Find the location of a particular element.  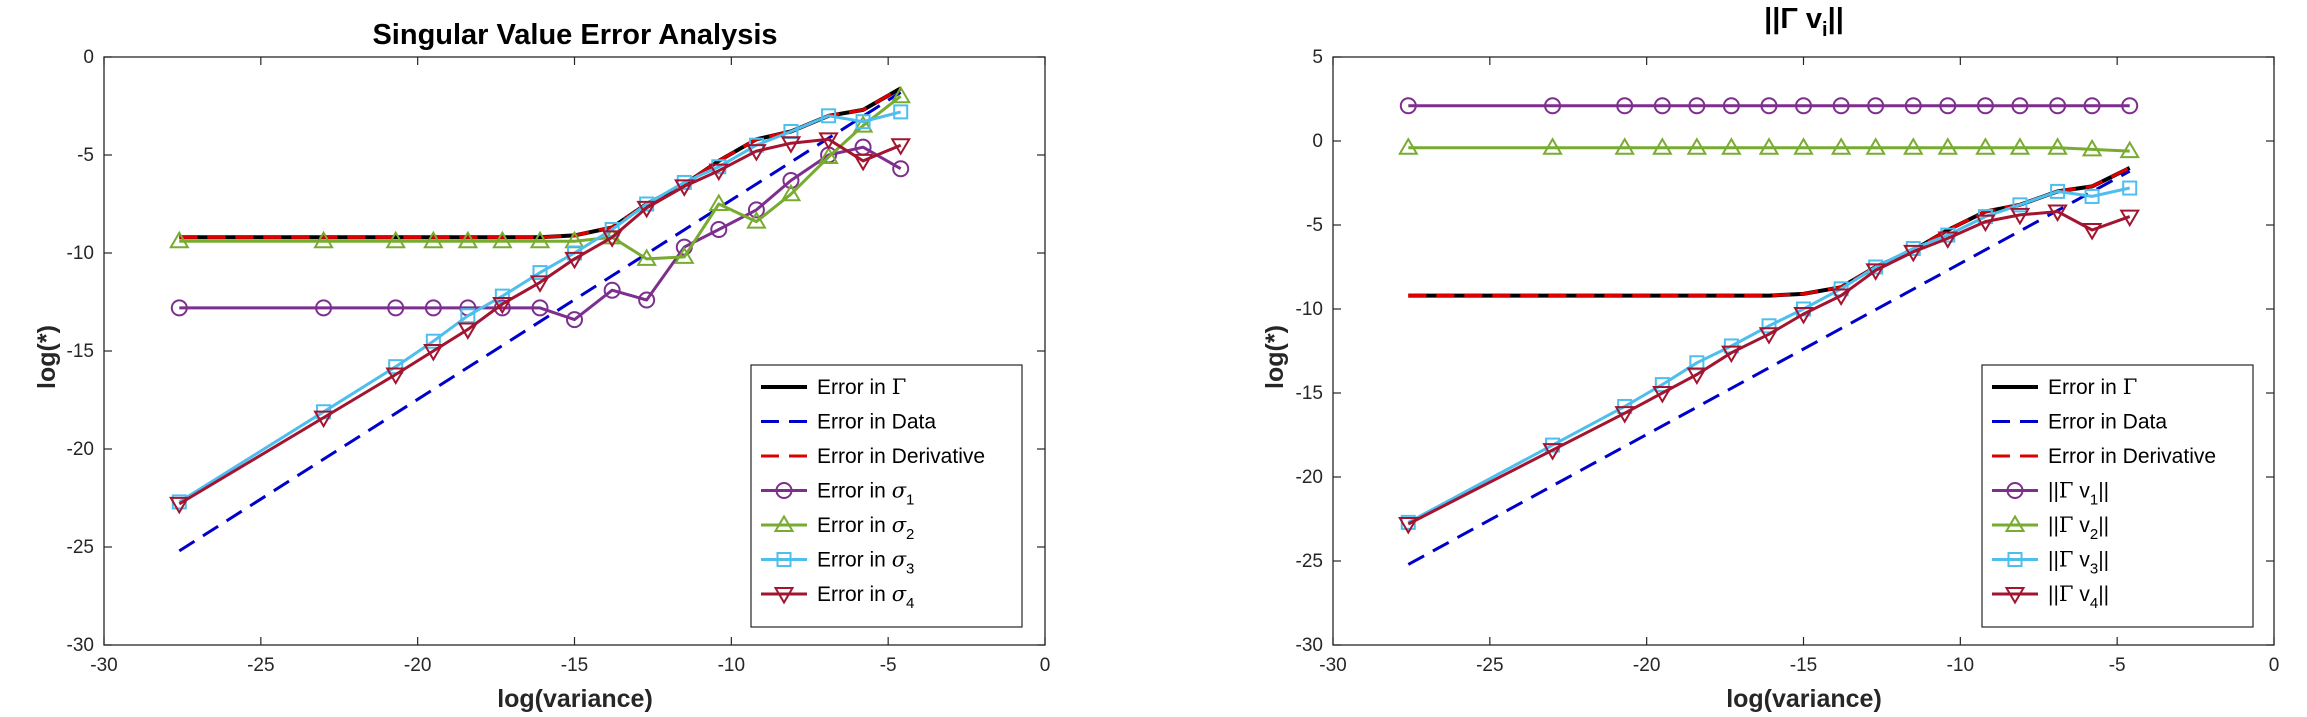

legend-box-right is located at coordinates (2117, 496).